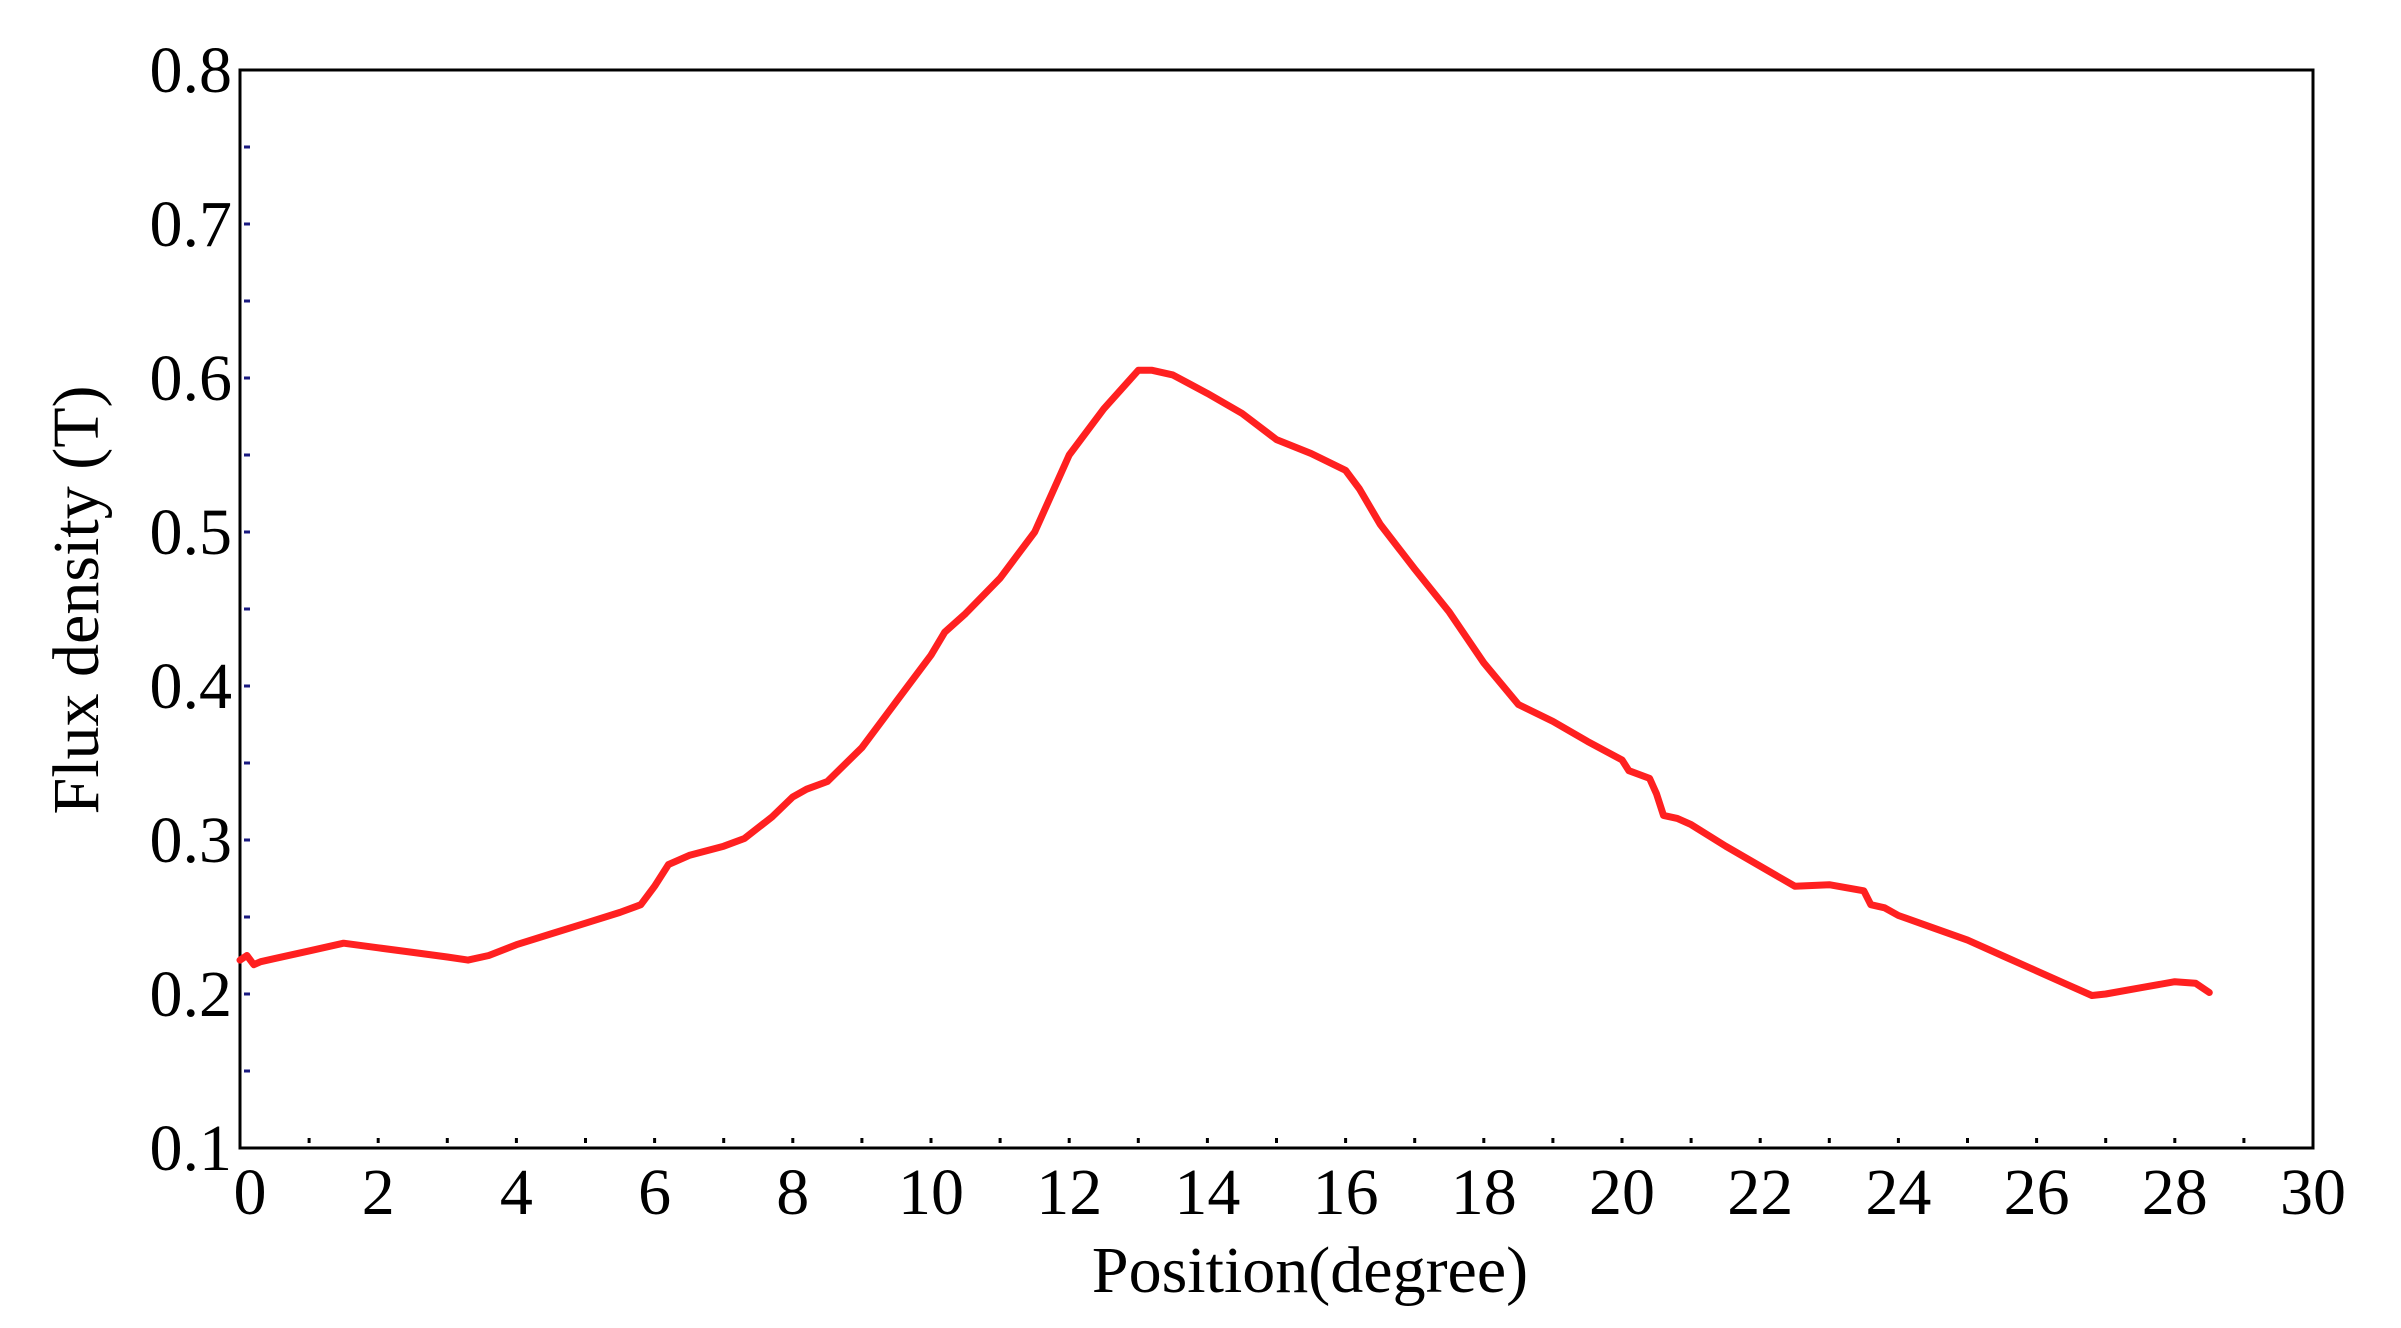 Image resolution: width=2401 pixels, height=1328 pixels. Describe the element at coordinates (247, 609) in the screenshot. I see `y-minor-ticks` at that location.